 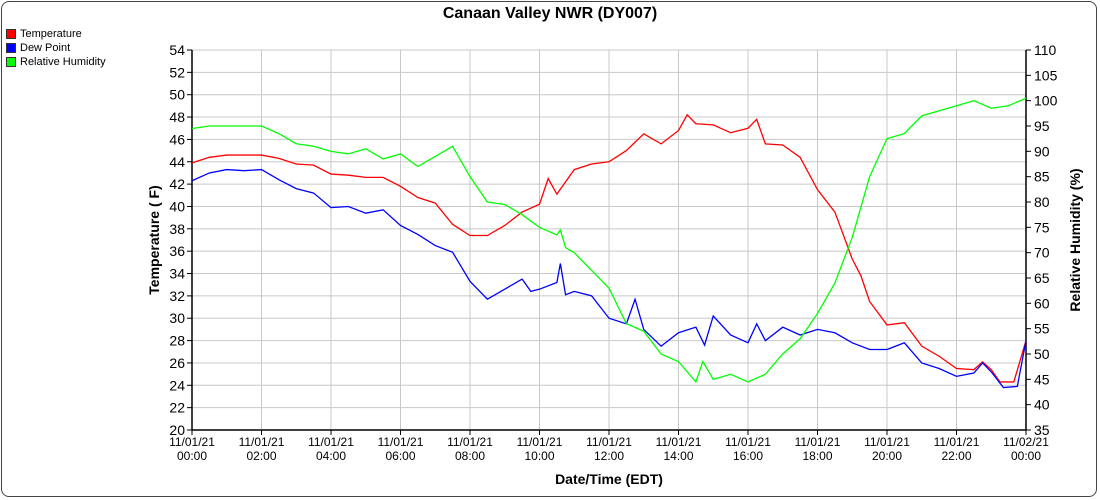 I want to click on y-tick-label: 28, so click(x=177, y=341).